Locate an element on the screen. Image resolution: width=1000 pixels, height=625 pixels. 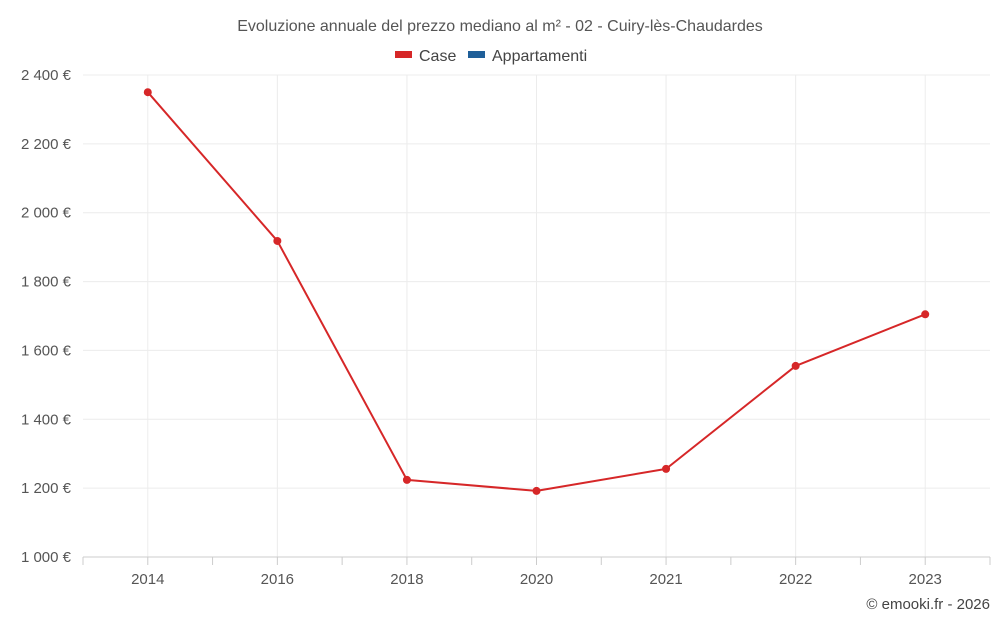
y-tick-label: 1 000 € is located at coordinates (46, 557).